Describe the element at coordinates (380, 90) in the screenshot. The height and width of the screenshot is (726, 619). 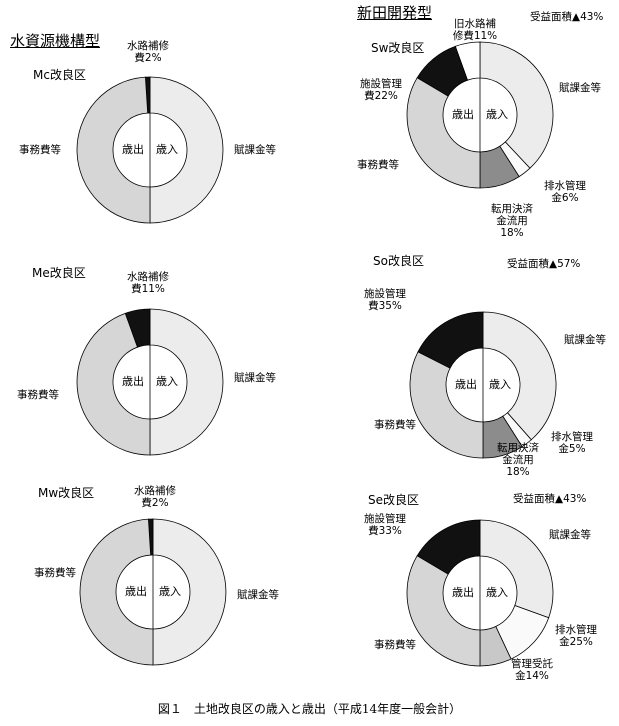
I see `segment-label: 施設管理費22%` at that location.